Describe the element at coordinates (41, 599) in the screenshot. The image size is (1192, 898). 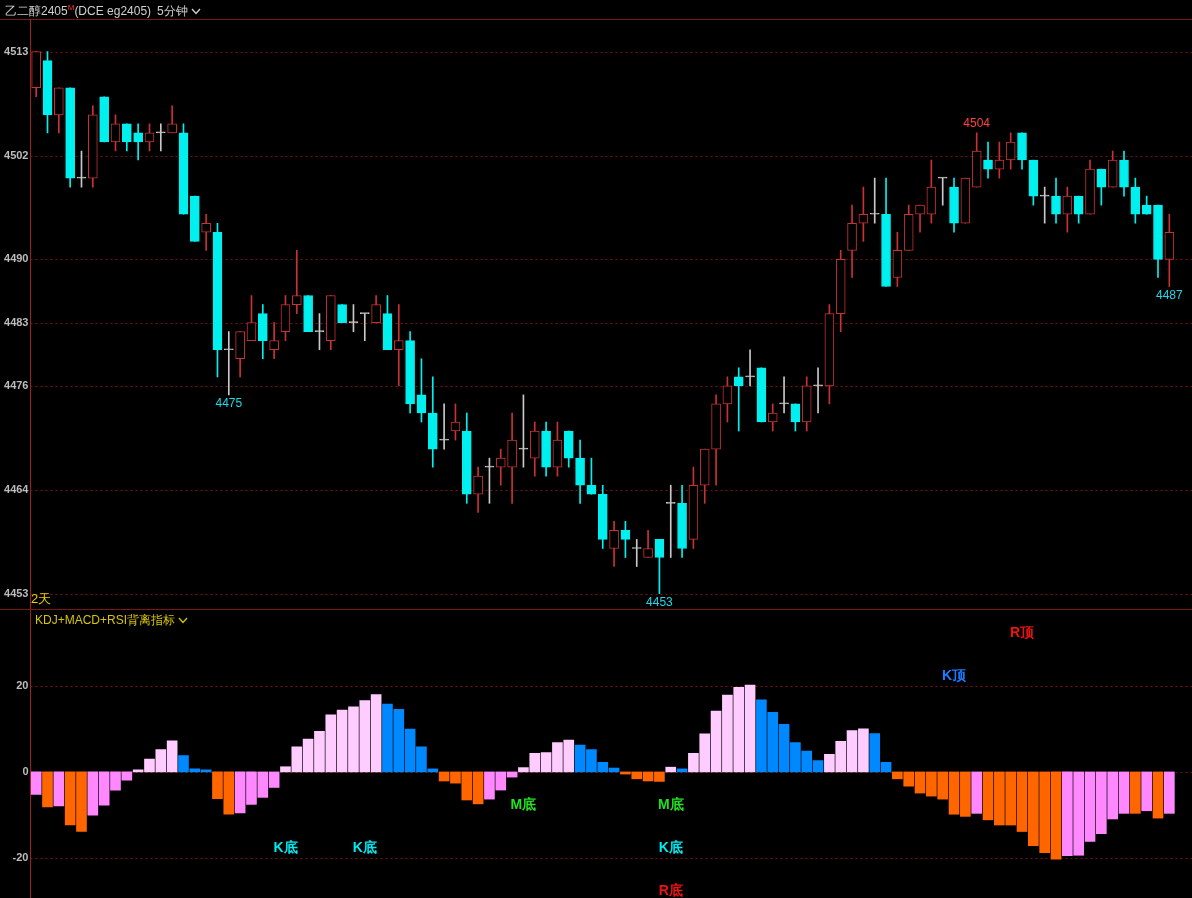
I see `annotation: 2天` at that location.